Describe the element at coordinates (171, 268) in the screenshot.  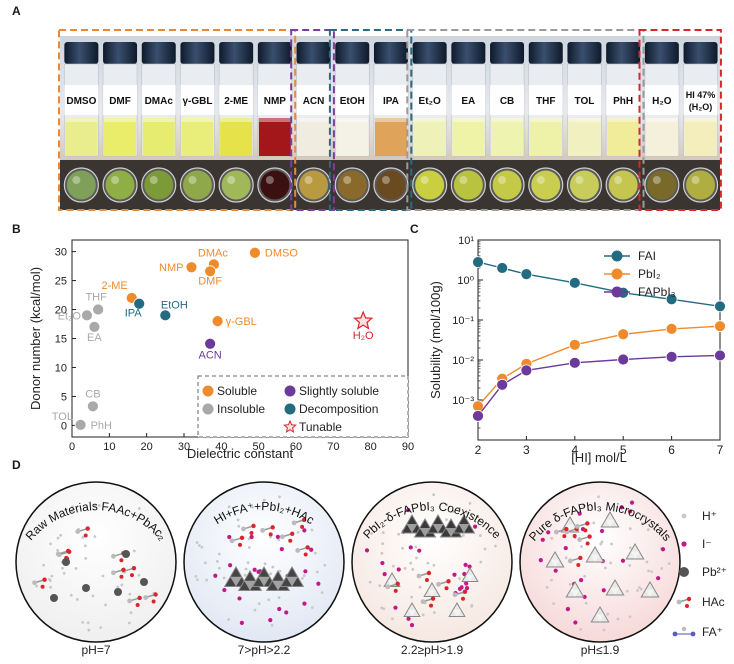
I see `data-point-label: NMP` at that location.